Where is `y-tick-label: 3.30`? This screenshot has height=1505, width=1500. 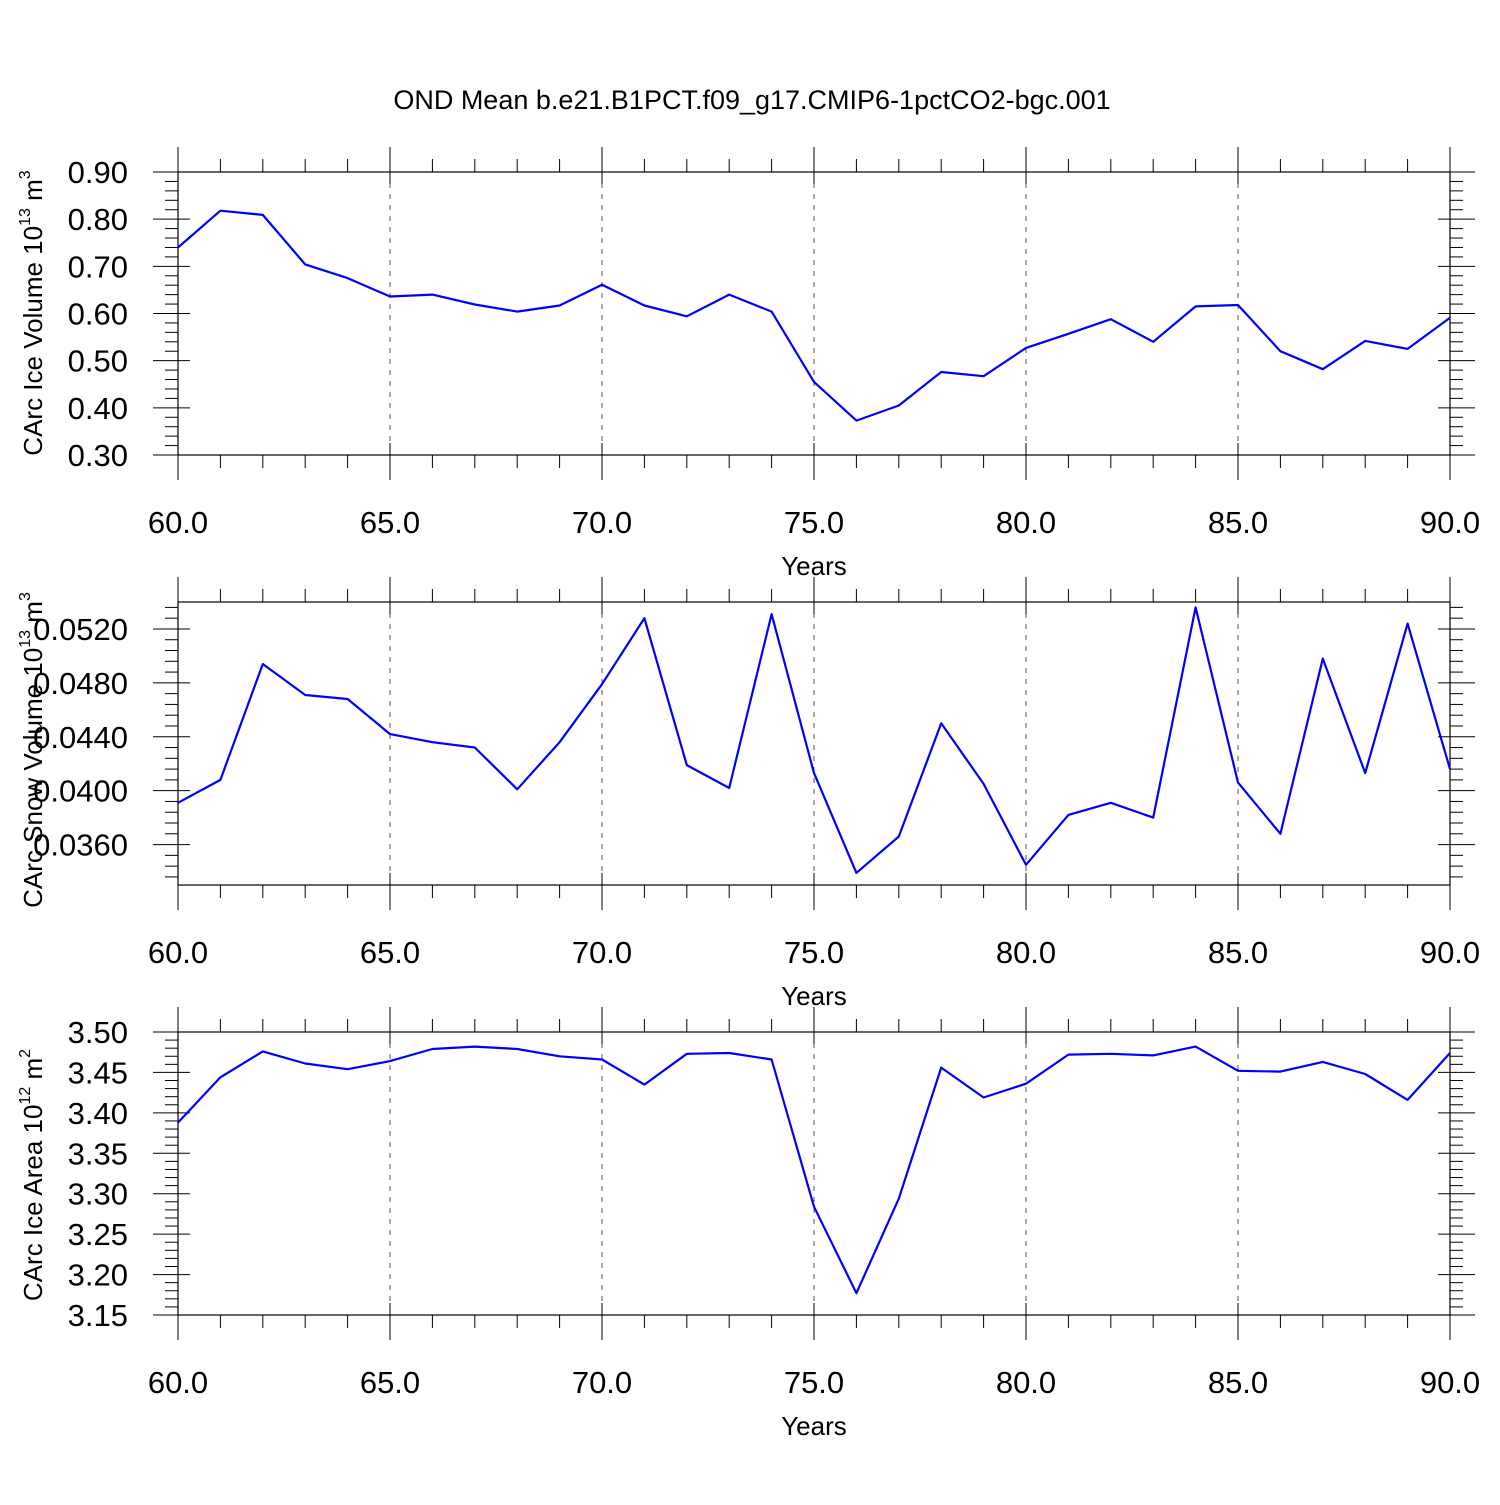 y-tick-label: 3.30 is located at coordinates (98, 1194).